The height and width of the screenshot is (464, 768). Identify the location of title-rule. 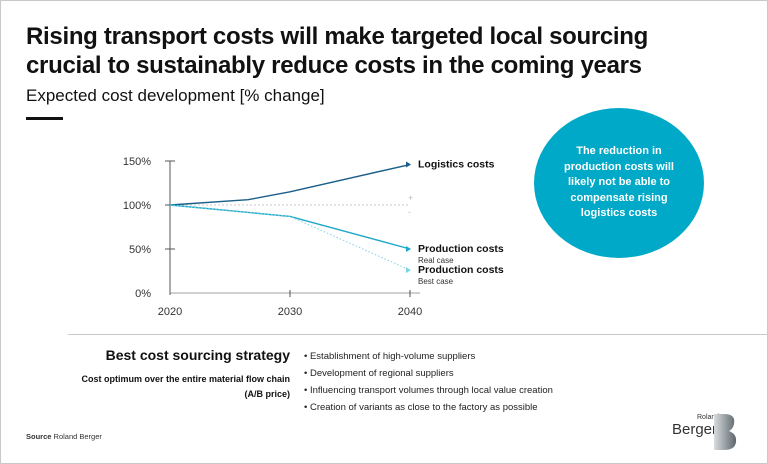
(44, 118).